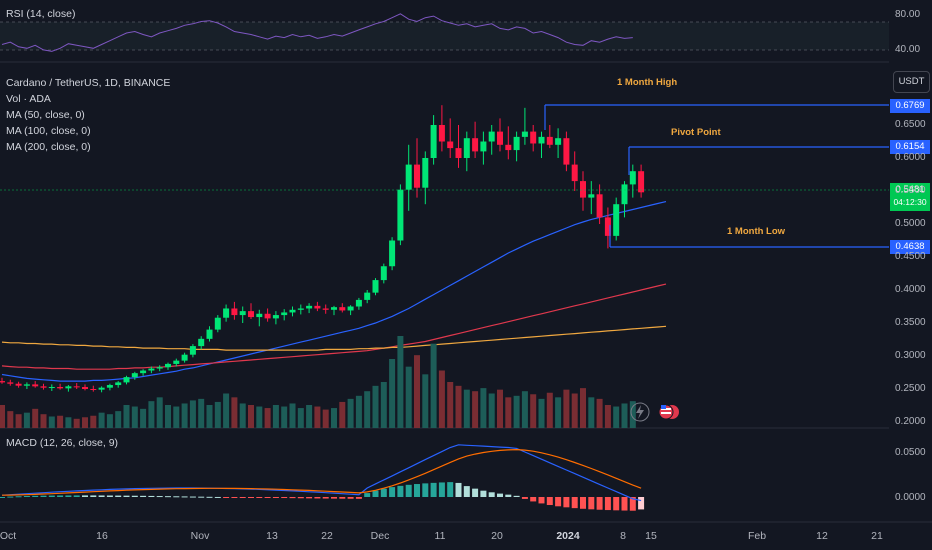 The height and width of the screenshot is (550, 932). What do you see at coordinates (327, 536) in the screenshot?
I see `time-tick: 22` at bounding box center [327, 536].